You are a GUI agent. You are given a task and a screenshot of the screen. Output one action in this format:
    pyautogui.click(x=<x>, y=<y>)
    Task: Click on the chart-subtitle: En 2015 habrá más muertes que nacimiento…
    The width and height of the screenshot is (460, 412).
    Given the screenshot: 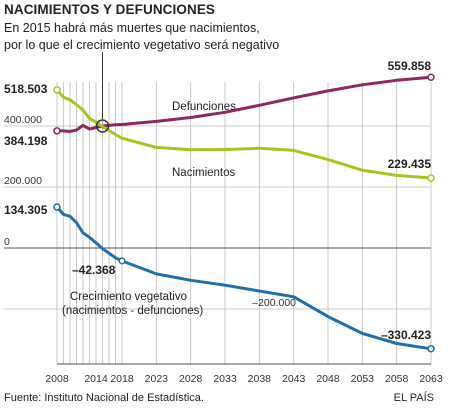 What is the action you would take?
    pyautogui.click(x=169, y=37)
    